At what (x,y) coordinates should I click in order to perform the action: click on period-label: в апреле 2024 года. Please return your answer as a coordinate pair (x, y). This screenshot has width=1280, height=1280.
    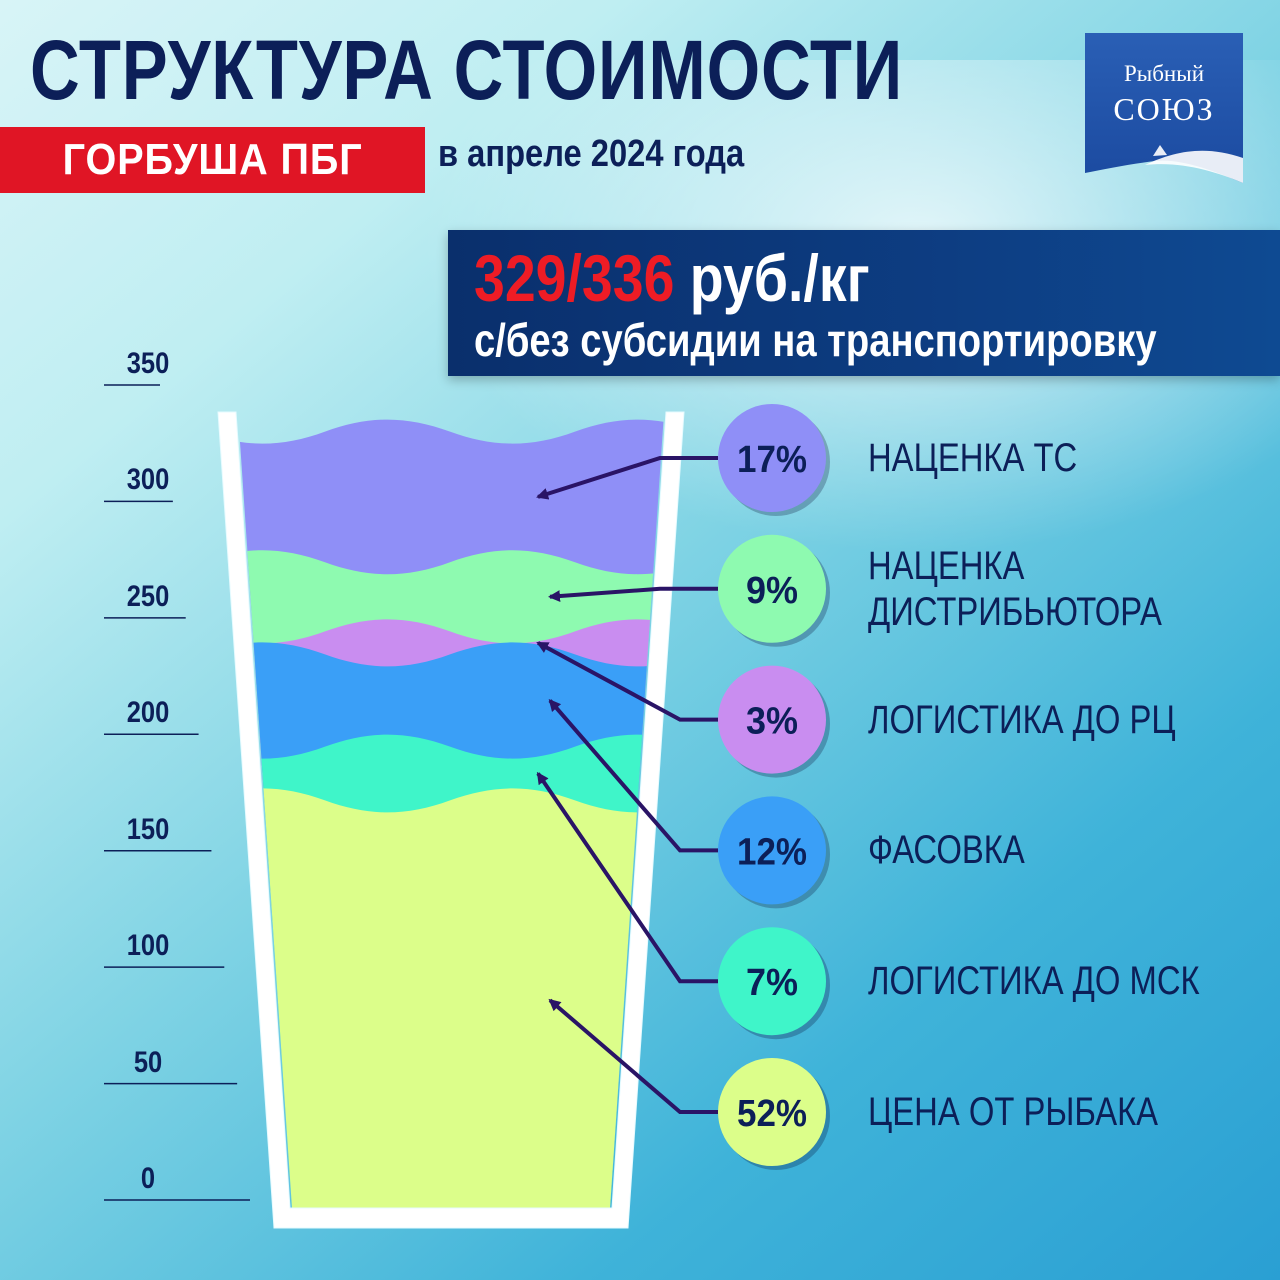
    Looking at the image, I should click on (591, 154).